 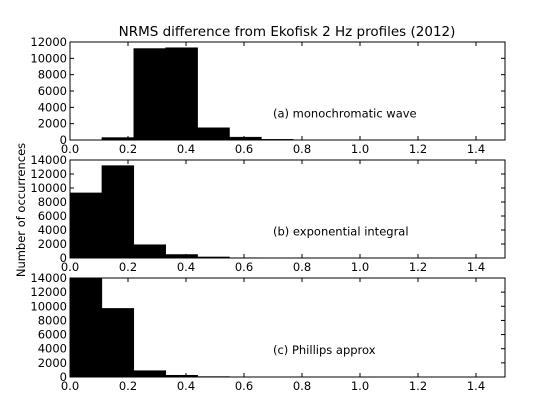 I want to click on panel-label: (b) exponential integral, so click(x=341, y=231).